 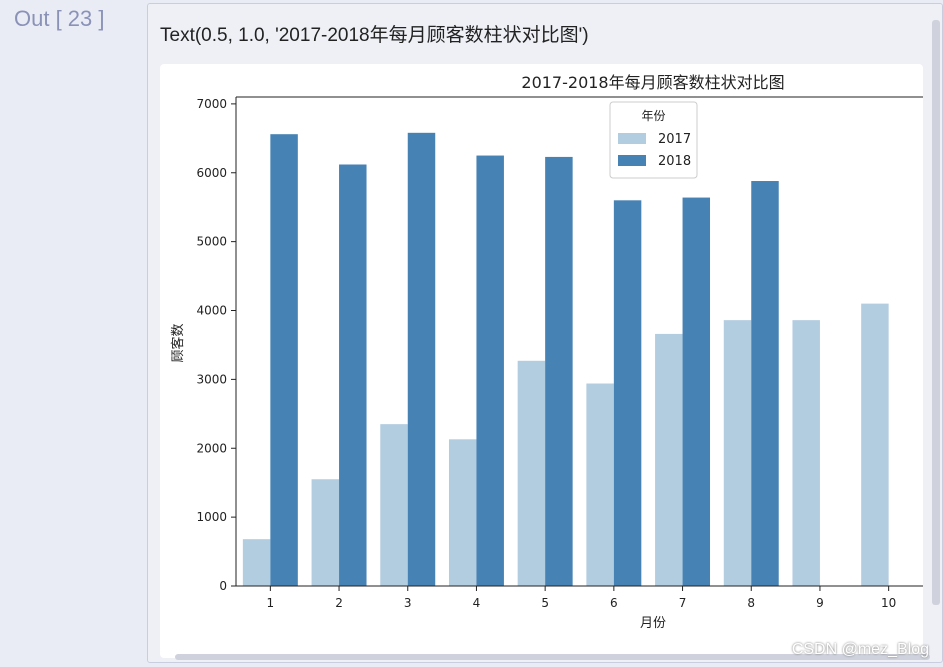 What do you see at coordinates (339, 603) in the screenshot?
I see `x-tick-label: 2` at bounding box center [339, 603].